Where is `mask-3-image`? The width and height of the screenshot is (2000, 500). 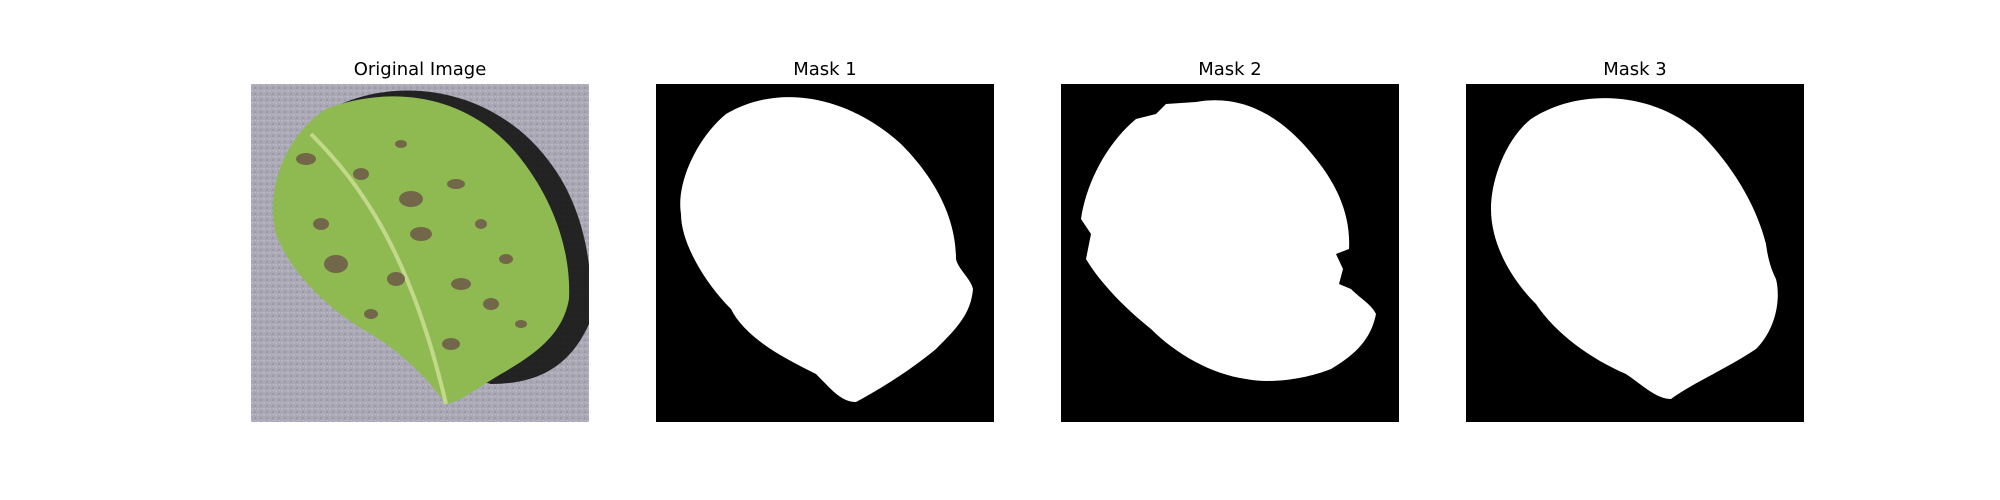 mask-3-image is located at coordinates (1635, 253).